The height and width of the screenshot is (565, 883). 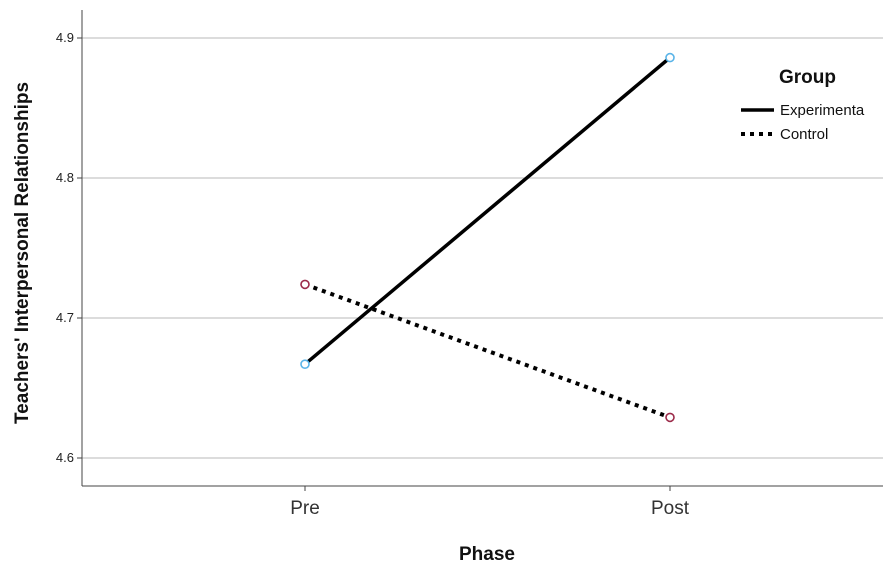 I want to click on data-point-experimenta-pre, so click(x=305, y=364).